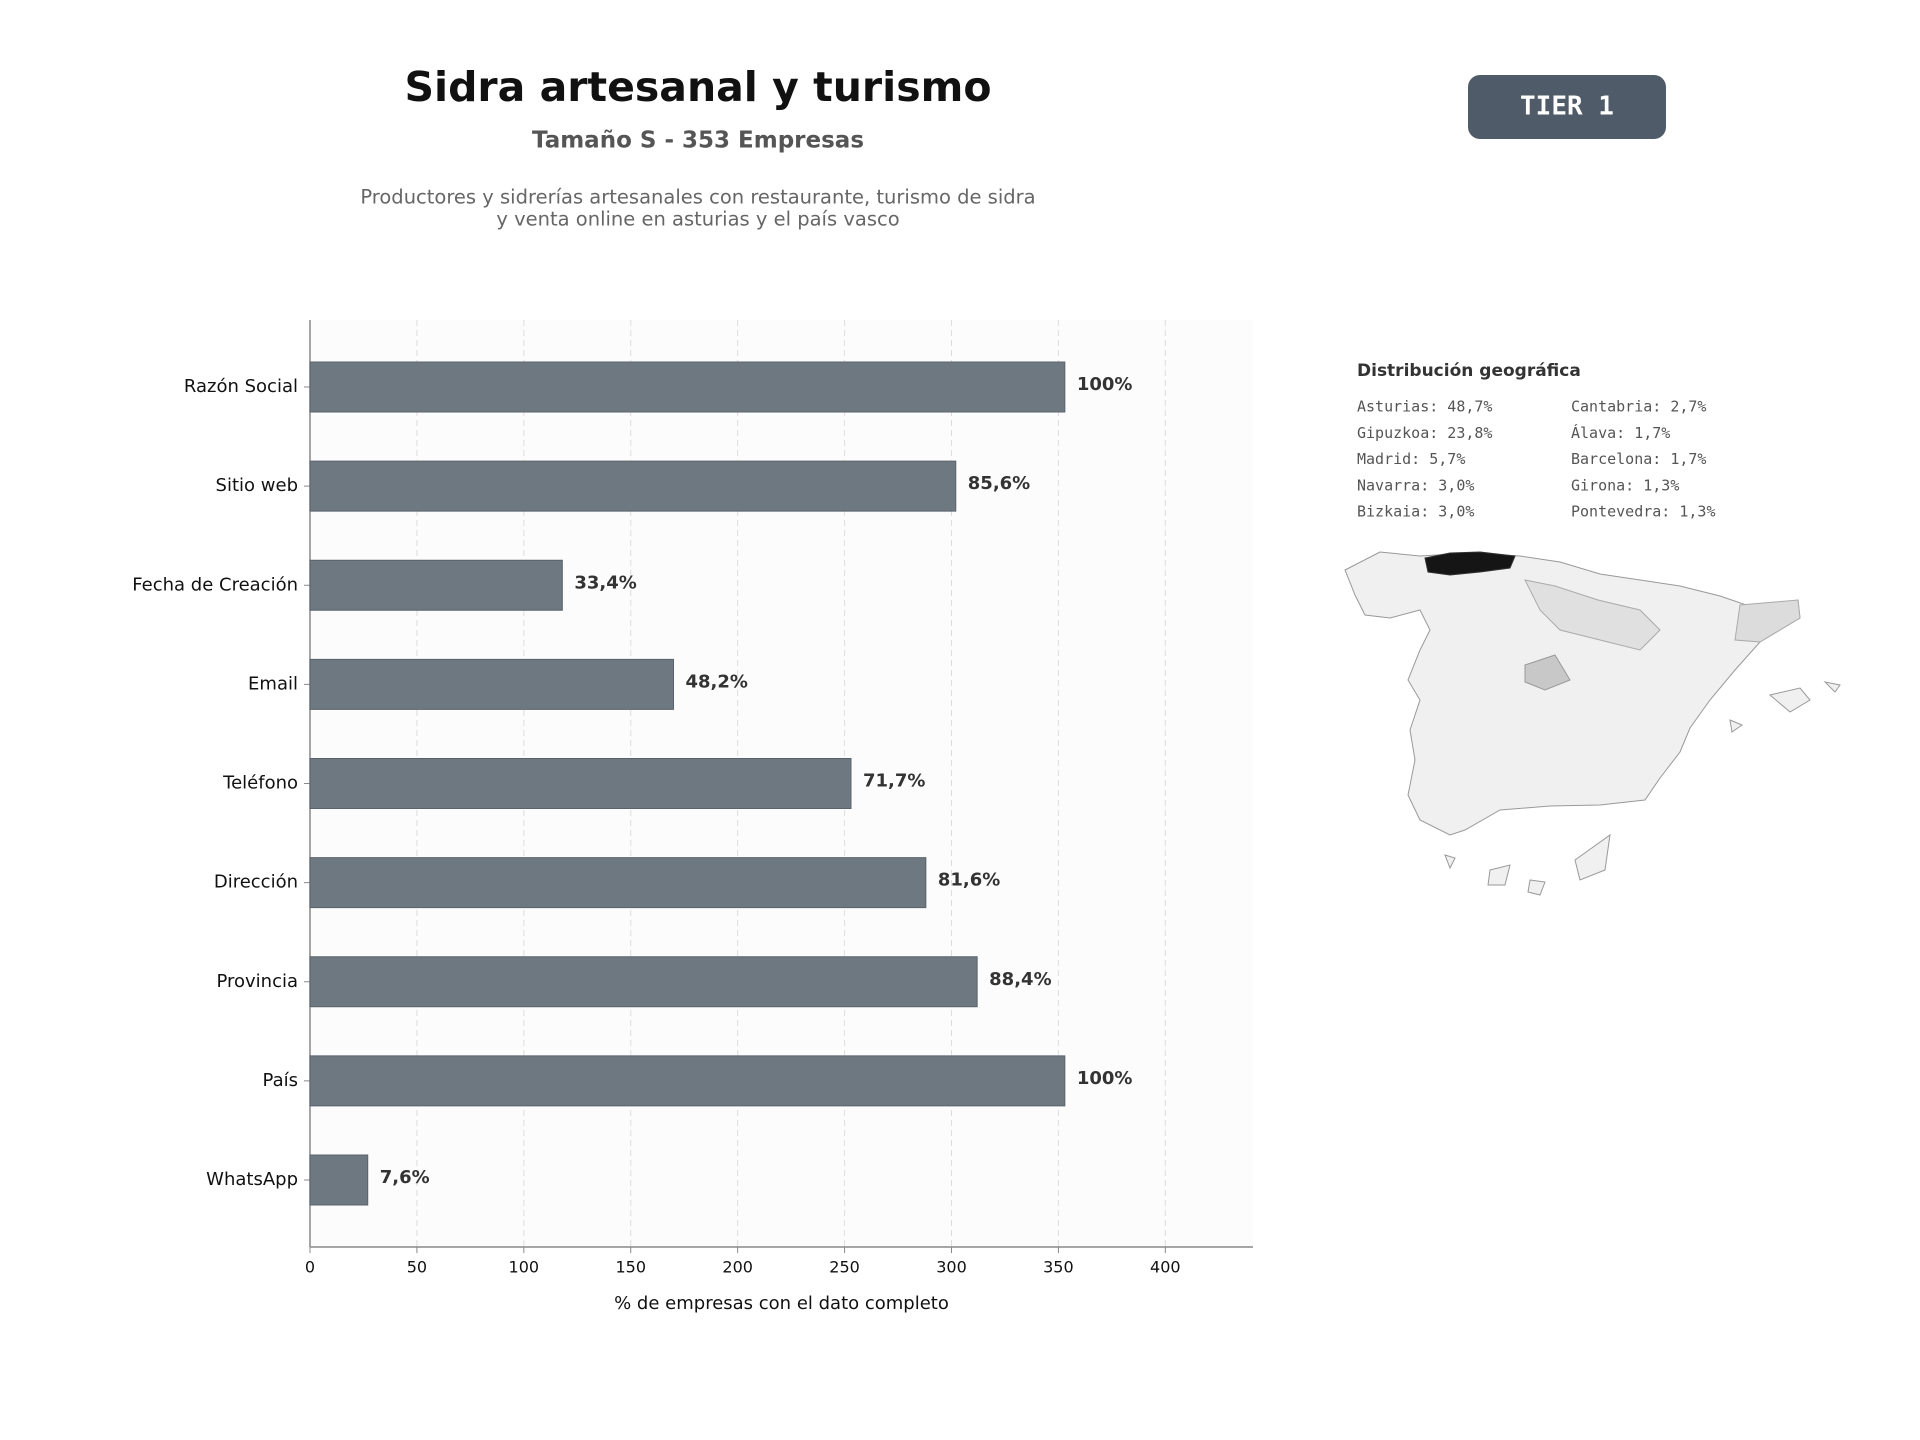 The height and width of the screenshot is (1440, 1920). I want to click on geo-item: Álava: 1,7%, so click(1620, 432).